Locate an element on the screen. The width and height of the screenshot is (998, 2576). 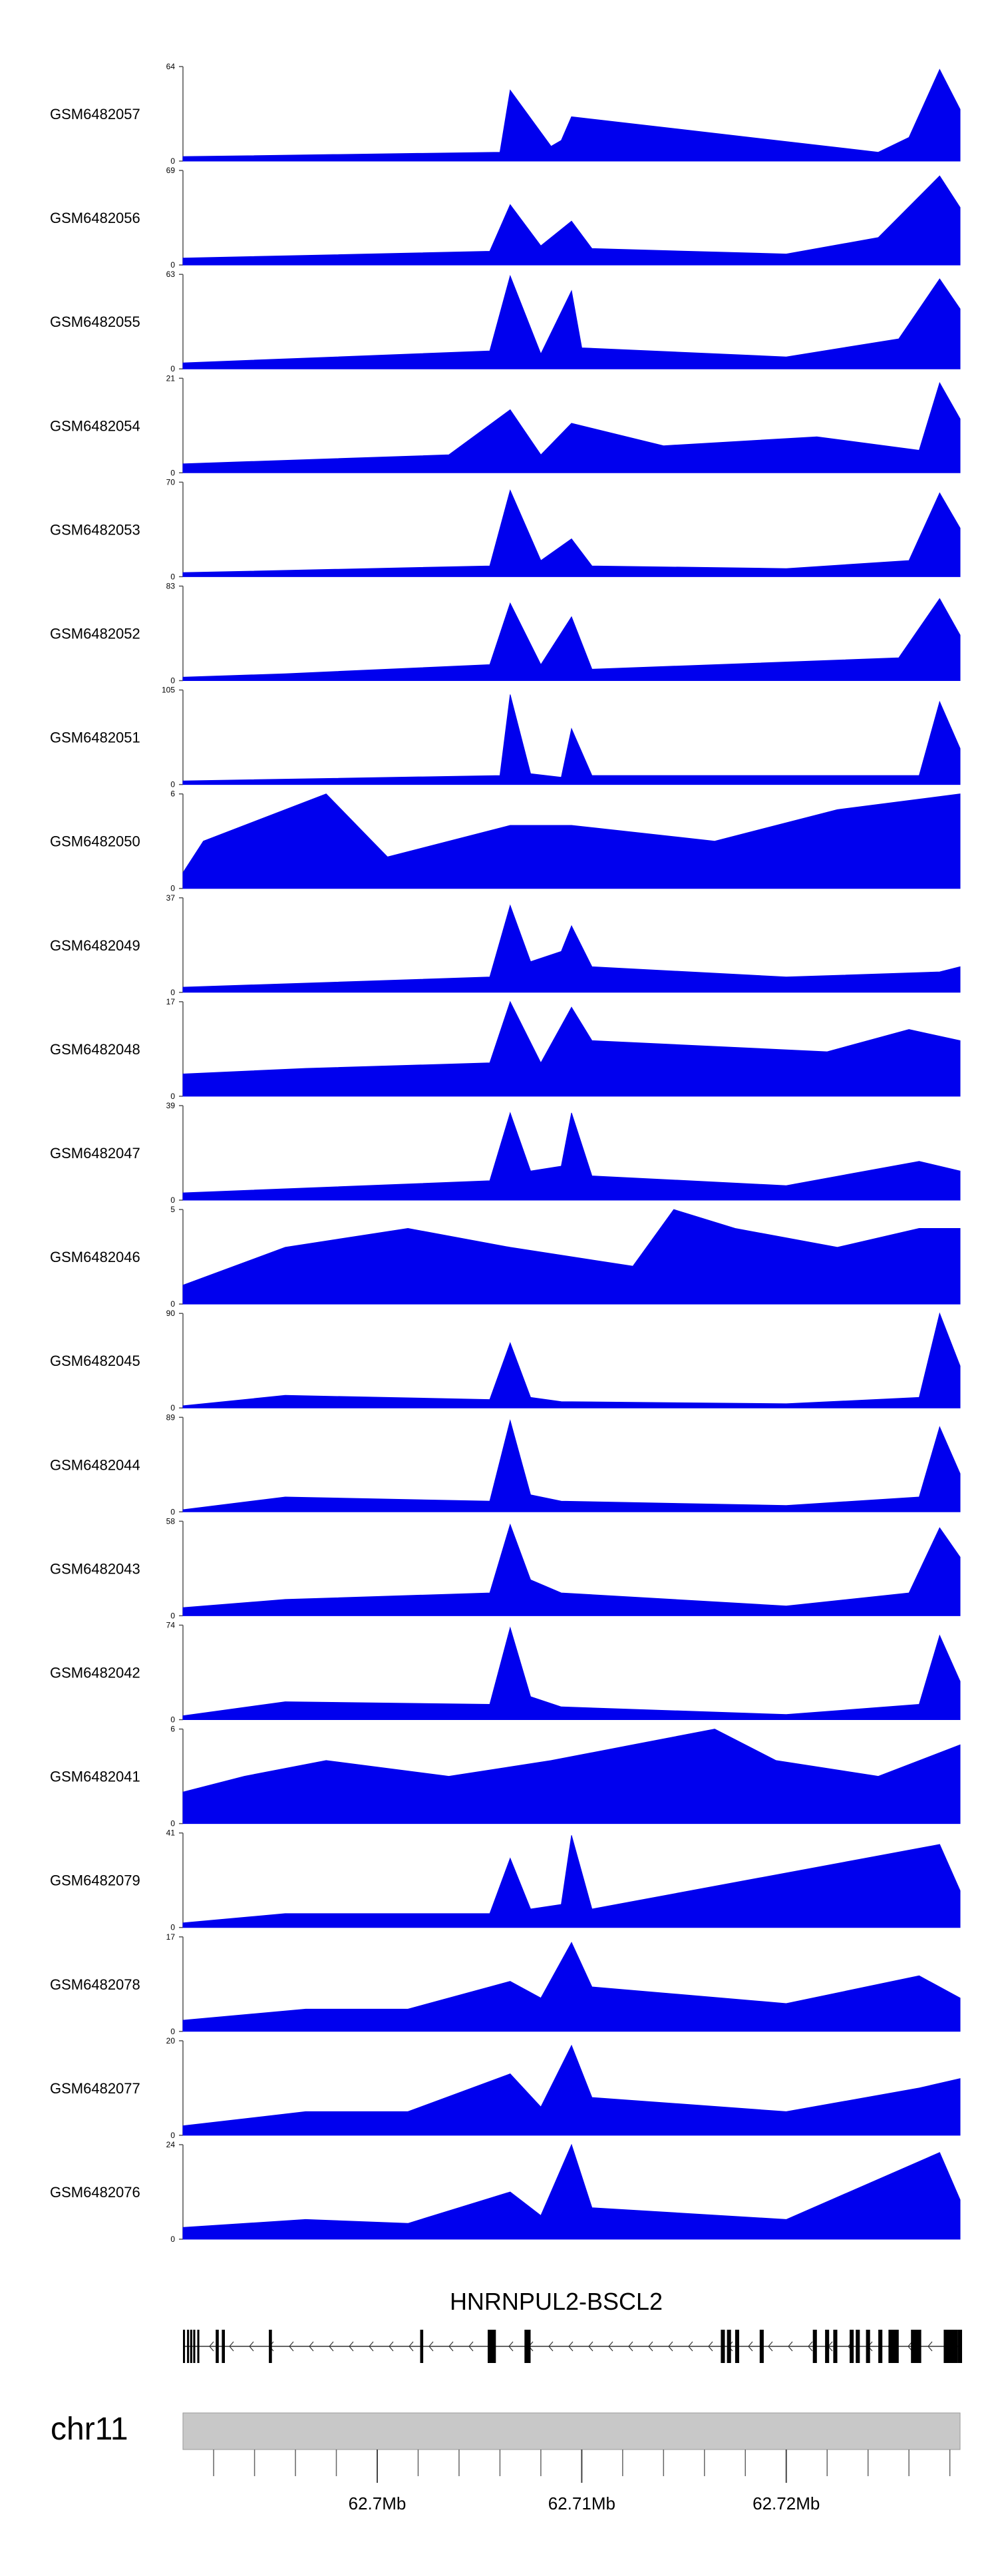
track-label: GSM6482043 is located at coordinates (95, 1568).